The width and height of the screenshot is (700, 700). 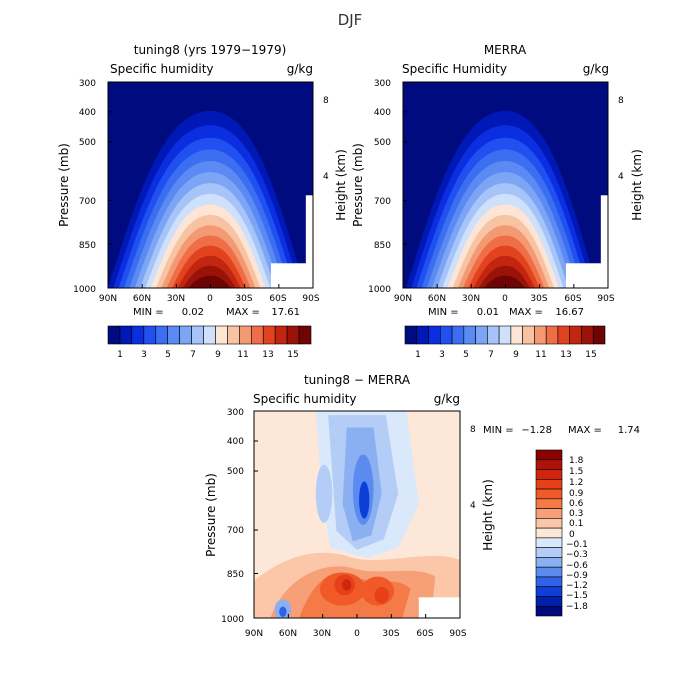 I want to click on colorbar-label: 9, so click(x=516, y=355).